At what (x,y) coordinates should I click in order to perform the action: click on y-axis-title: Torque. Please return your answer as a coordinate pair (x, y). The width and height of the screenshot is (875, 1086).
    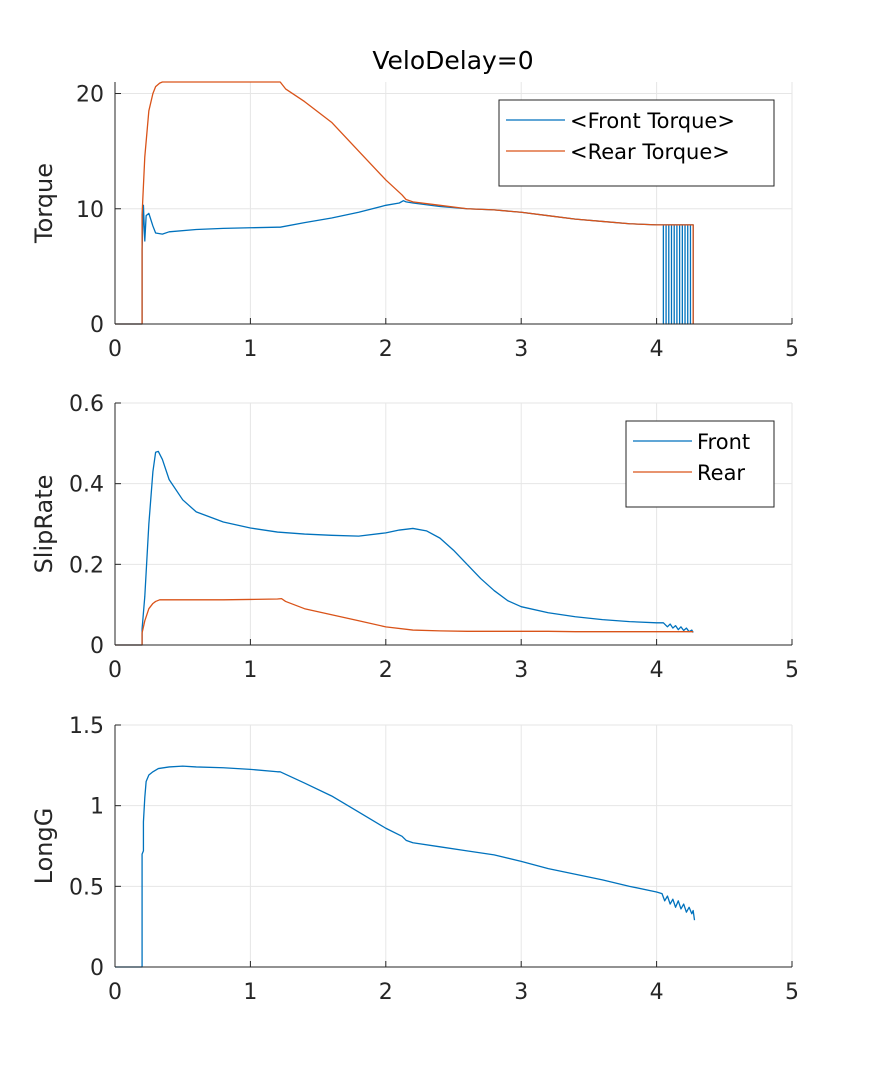
    Looking at the image, I should click on (44, 203).